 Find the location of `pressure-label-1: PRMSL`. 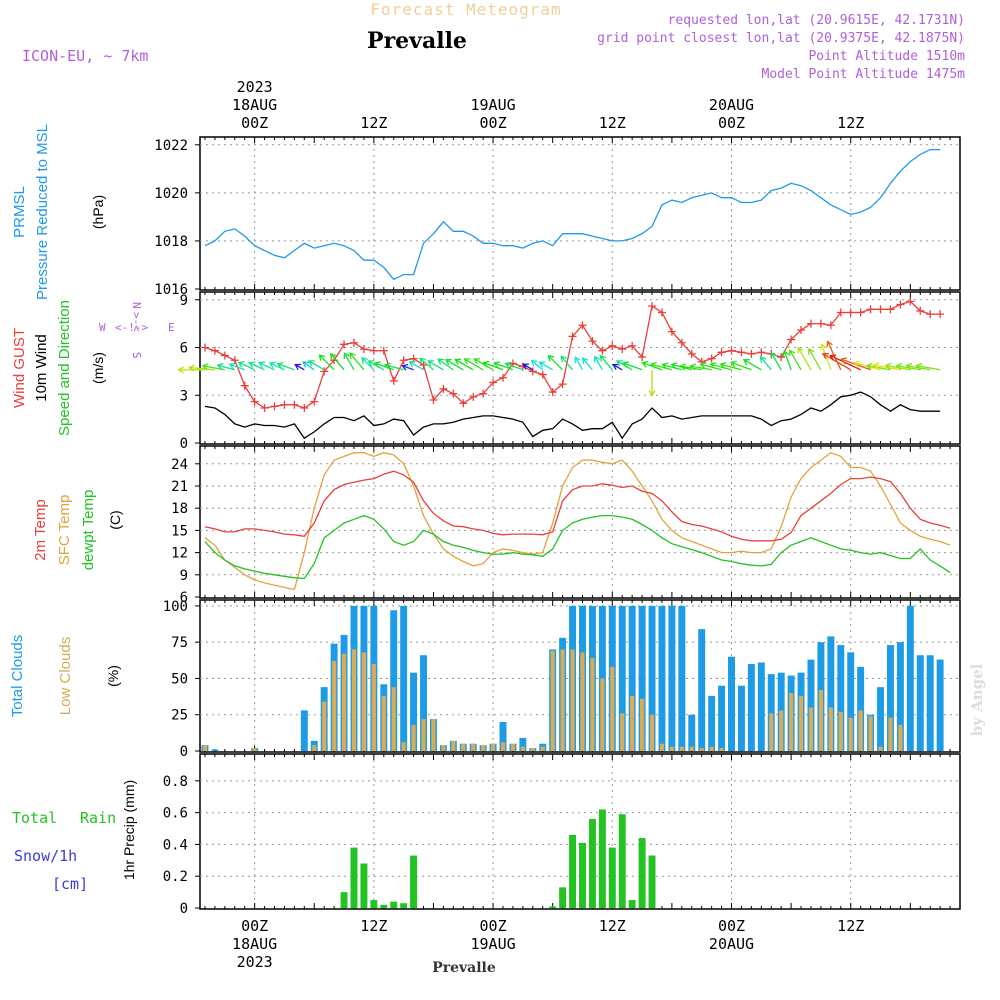

pressure-label-1: PRMSL is located at coordinates (19, 212).